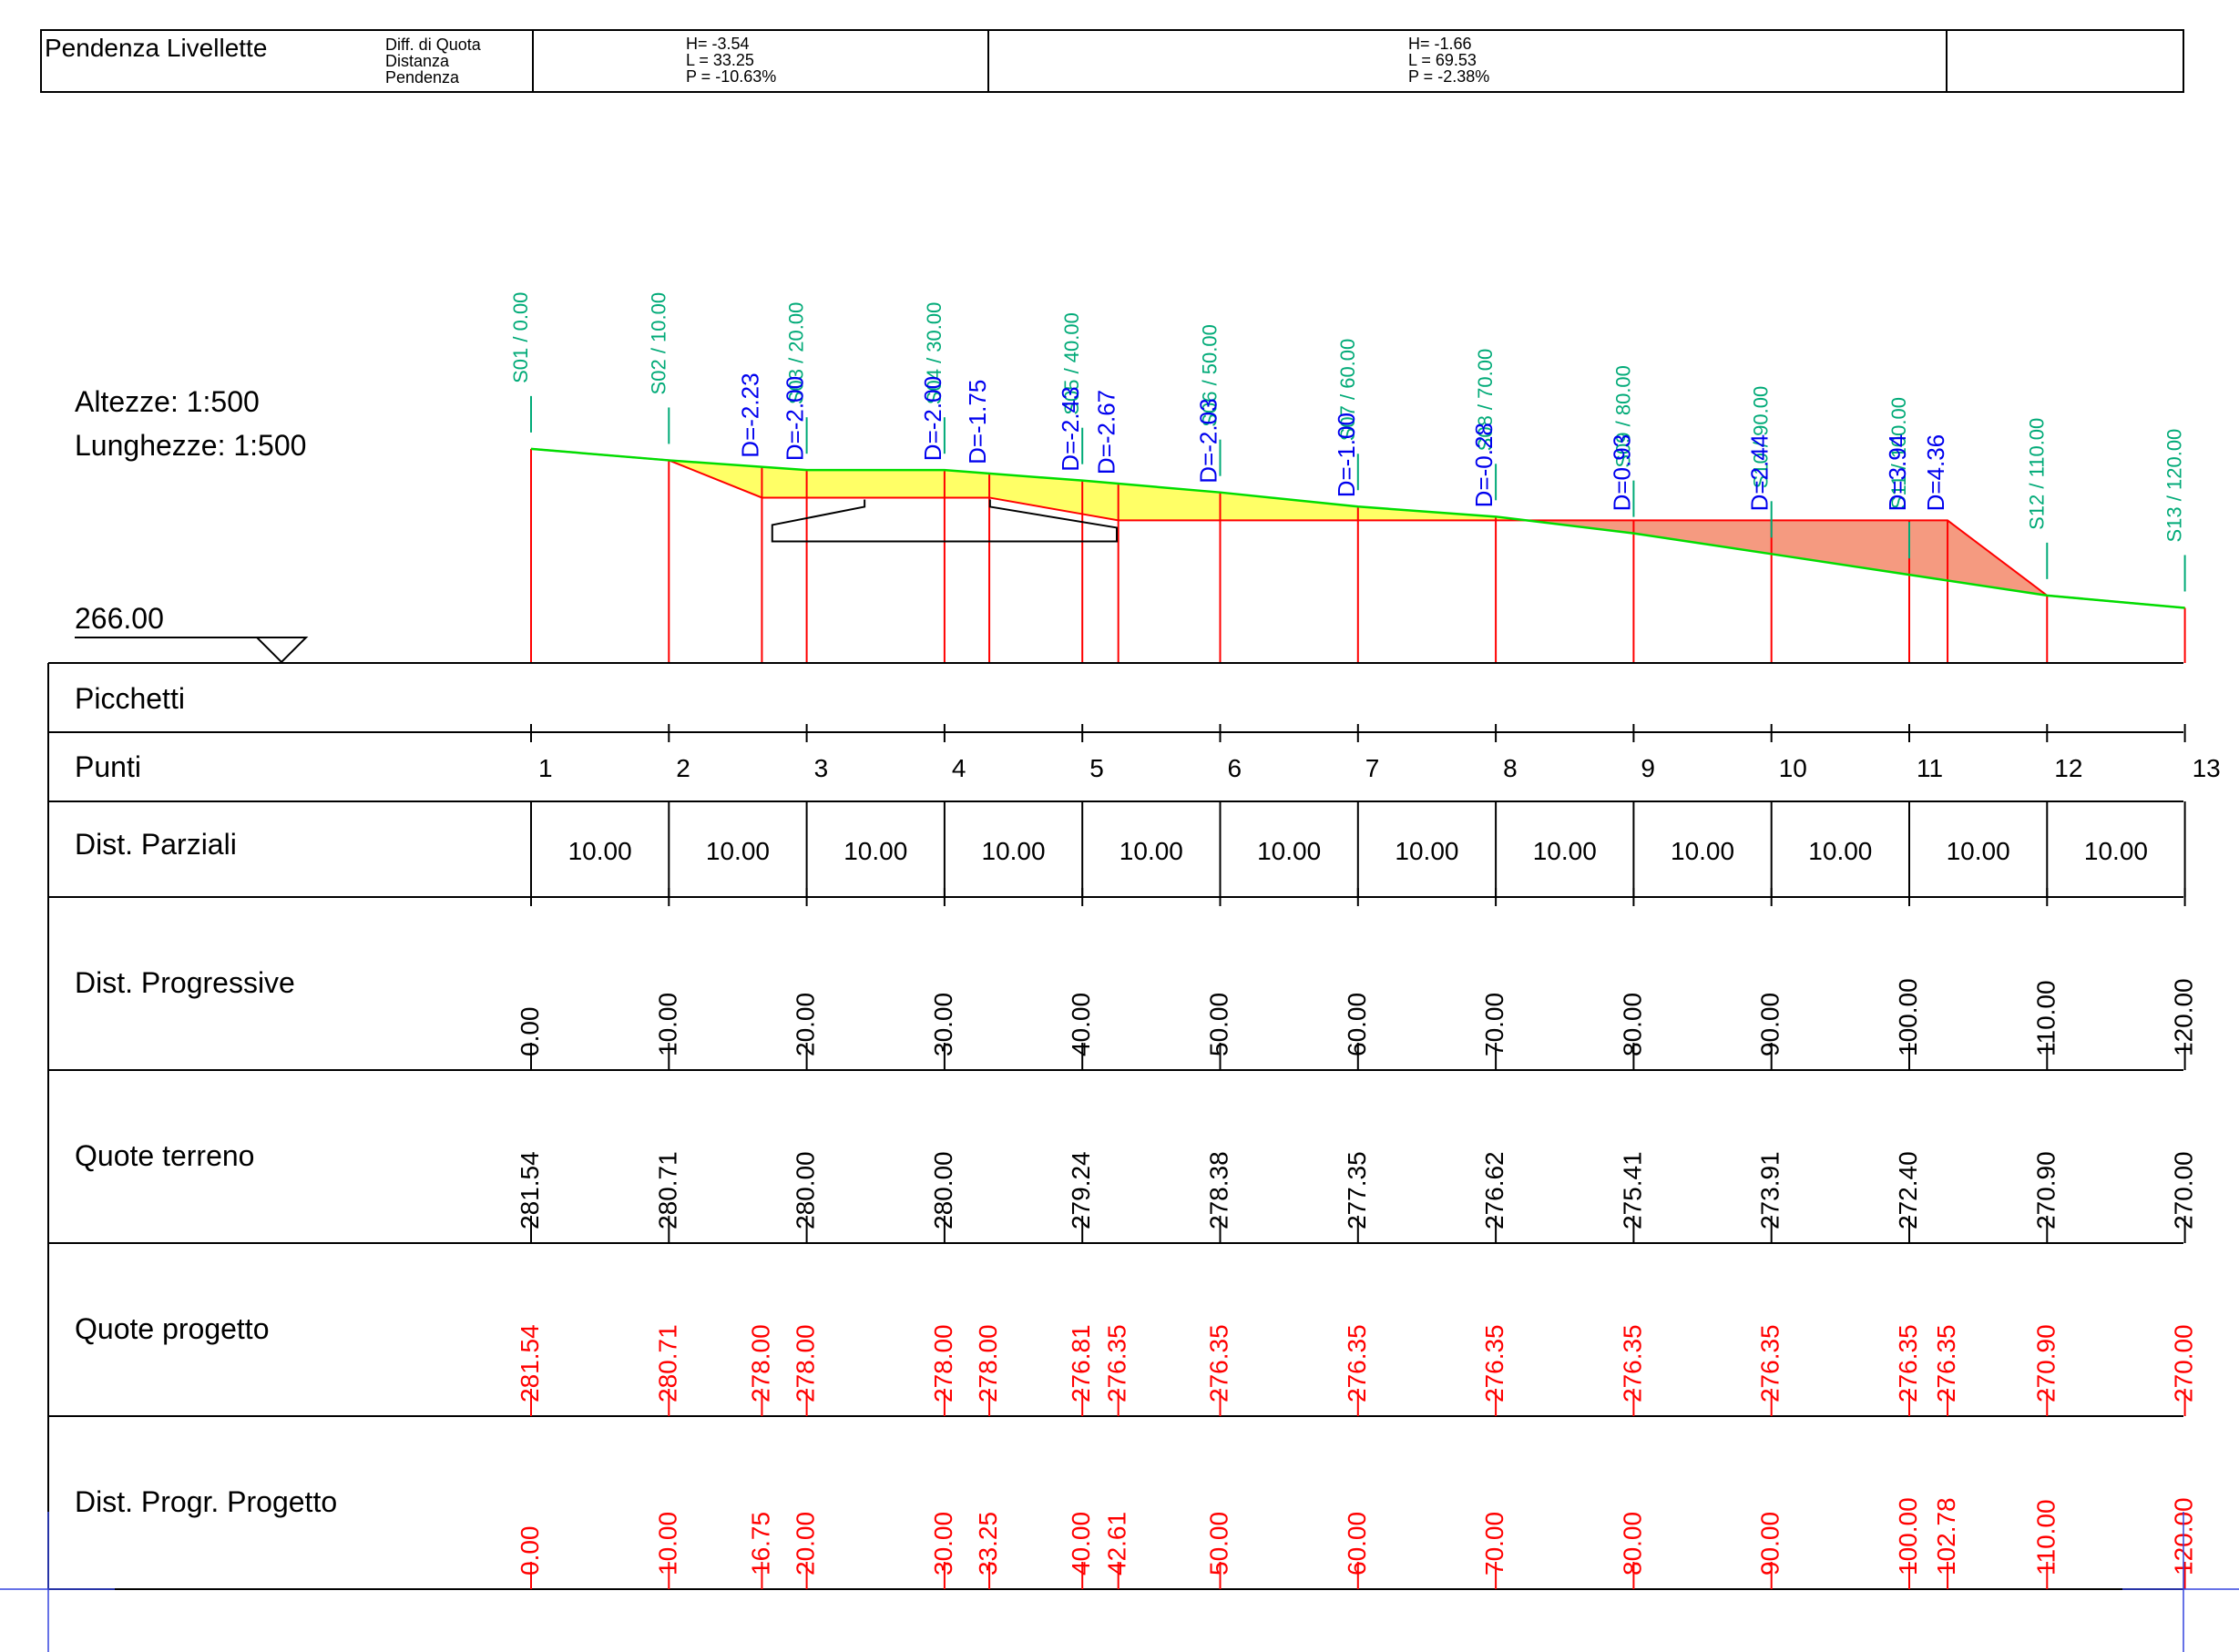 Image resolution: width=2239 pixels, height=1652 pixels. What do you see at coordinates (164, 1155) in the screenshot?
I see `row-label-quote-terreno: Quote terreno` at bounding box center [164, 1155].